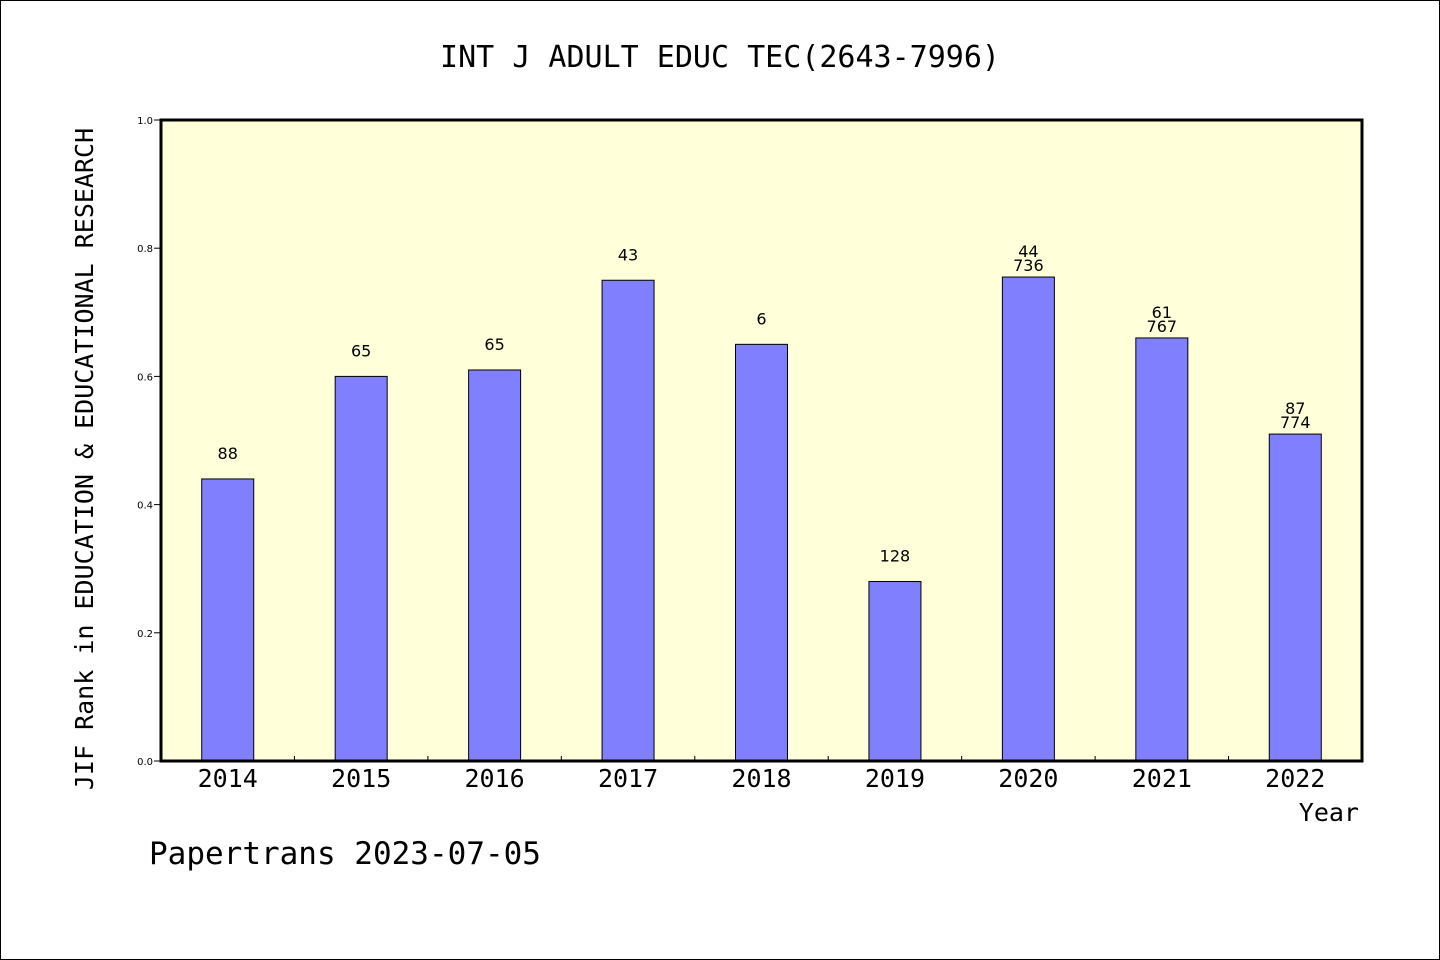 This screenshot has width=1440, height=960. Describe the element at coordinates (1295, 422) in the screenshot. I see `data-label: 774` at that location.